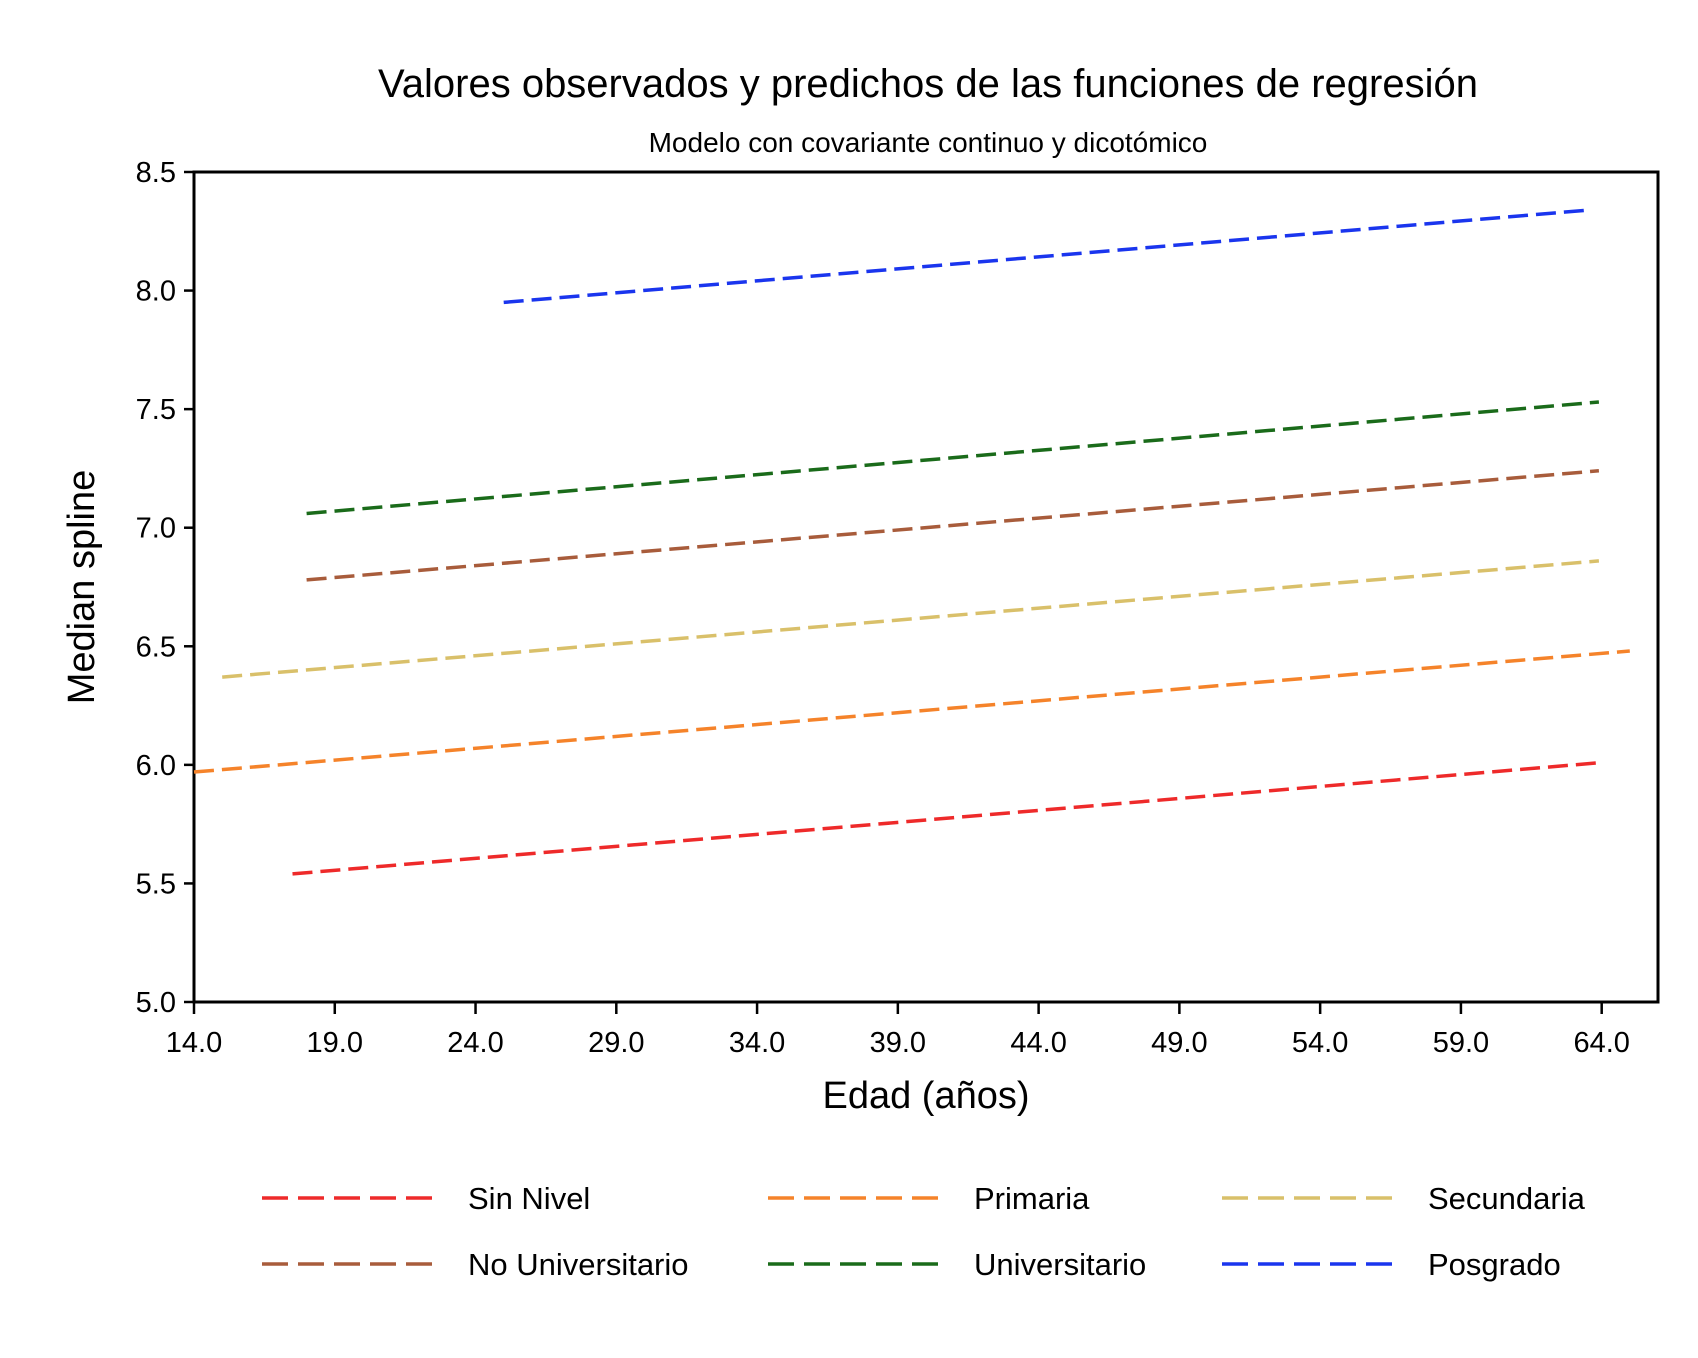 The height and width of the screenshot is (1358, 1698). I want to click on series-line-universitario, so click(953, 458).